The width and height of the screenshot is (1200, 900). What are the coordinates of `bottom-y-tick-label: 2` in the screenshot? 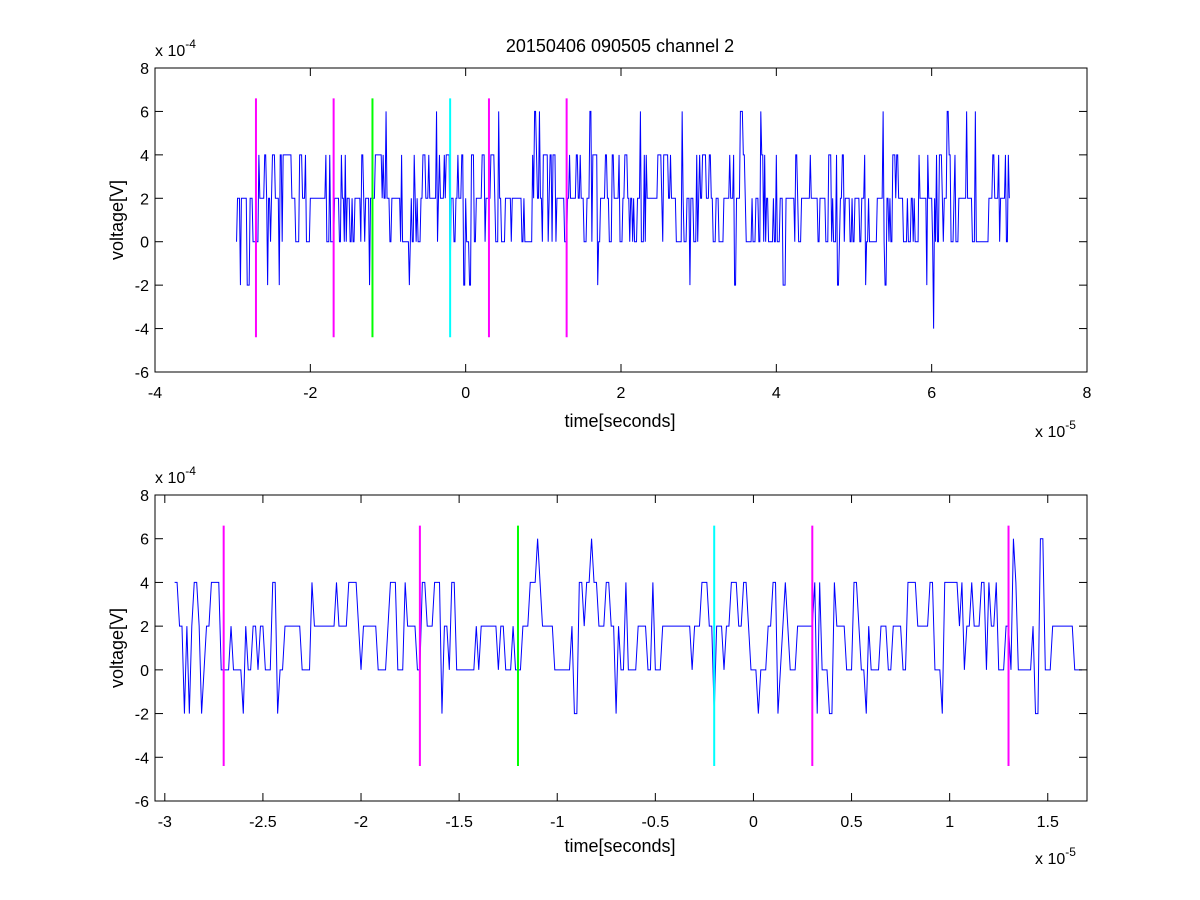 It's located at (144, 627).